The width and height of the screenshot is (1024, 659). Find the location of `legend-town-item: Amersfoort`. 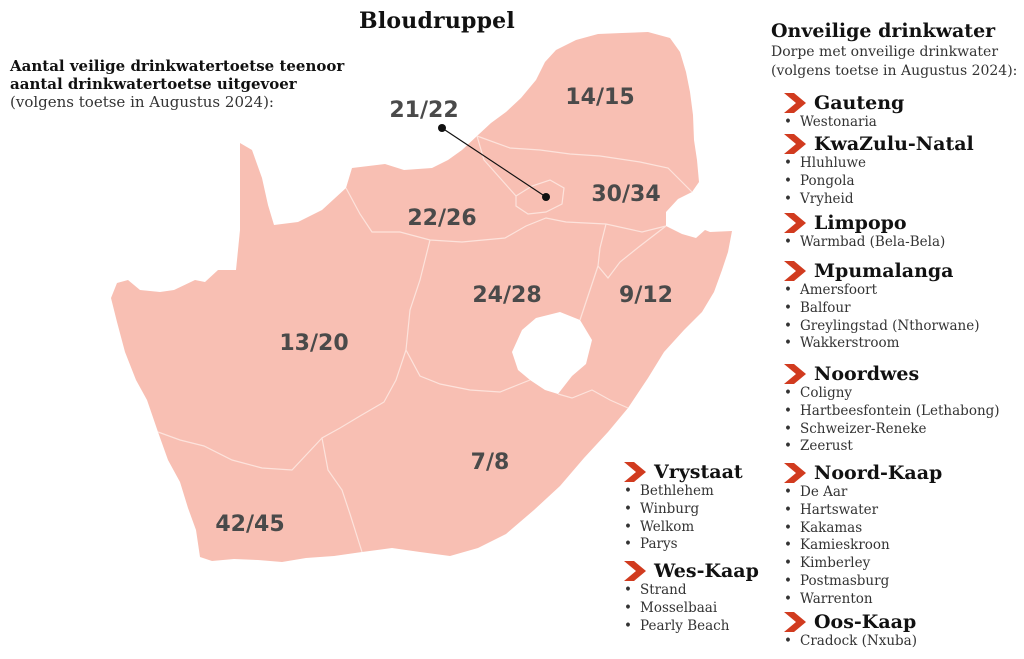

legend-town-item: Amersfoort is located at coordinates (882, 291).